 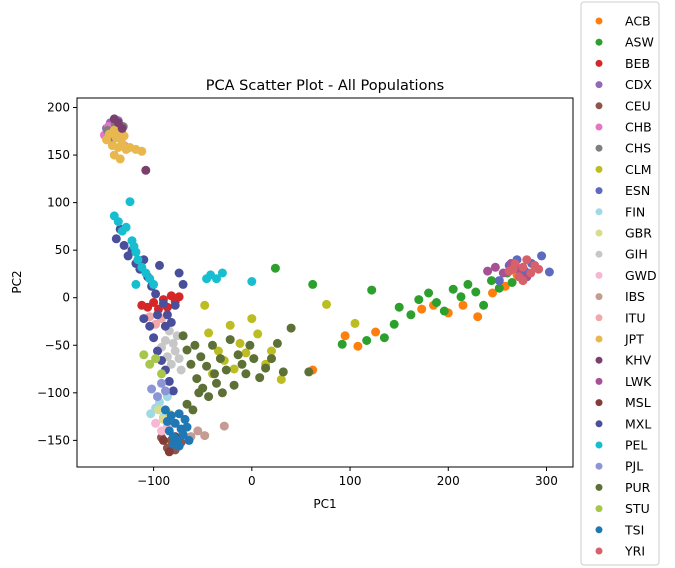 I want to click on legend-label: TSI, so click(x=634, y=529).